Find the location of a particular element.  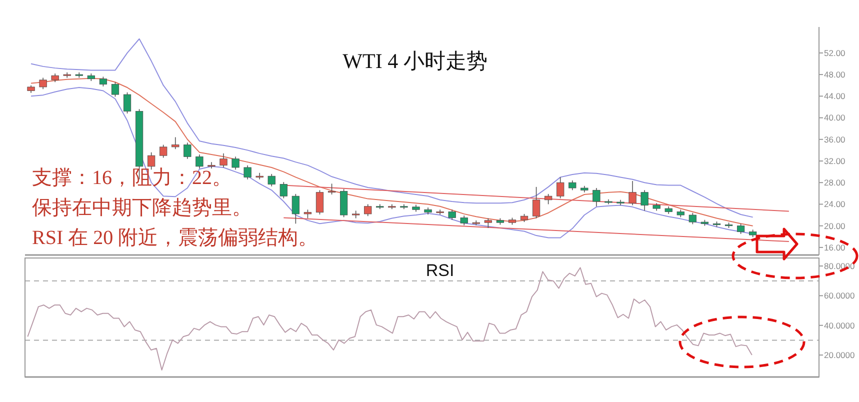

y-tick-label: 32.00 is located at coordinates (835, 161).